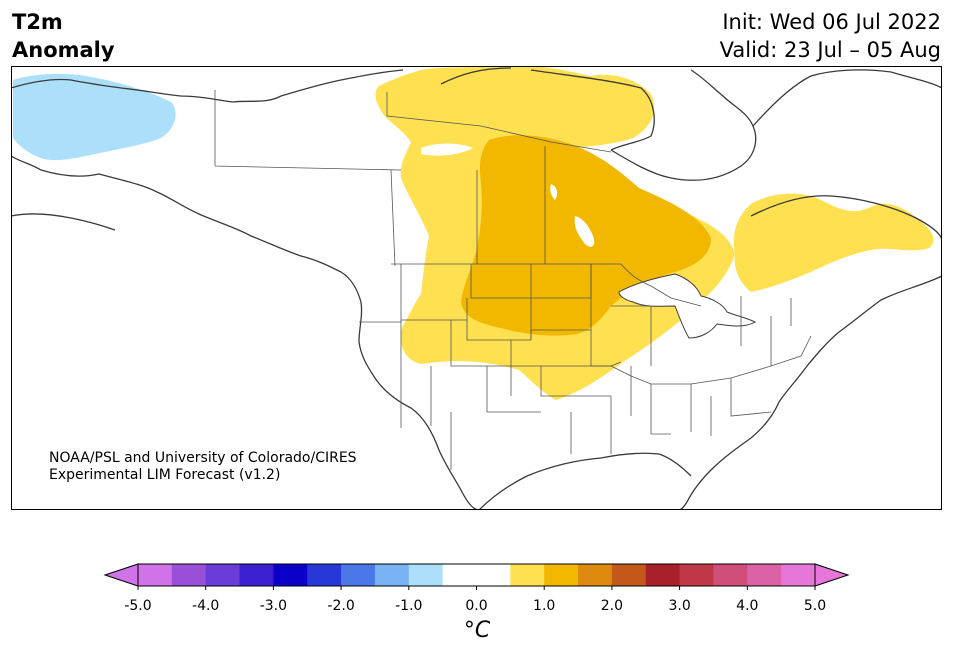 The image size is (953, 656). I want to click on units-label: °C, so click(477, 630).